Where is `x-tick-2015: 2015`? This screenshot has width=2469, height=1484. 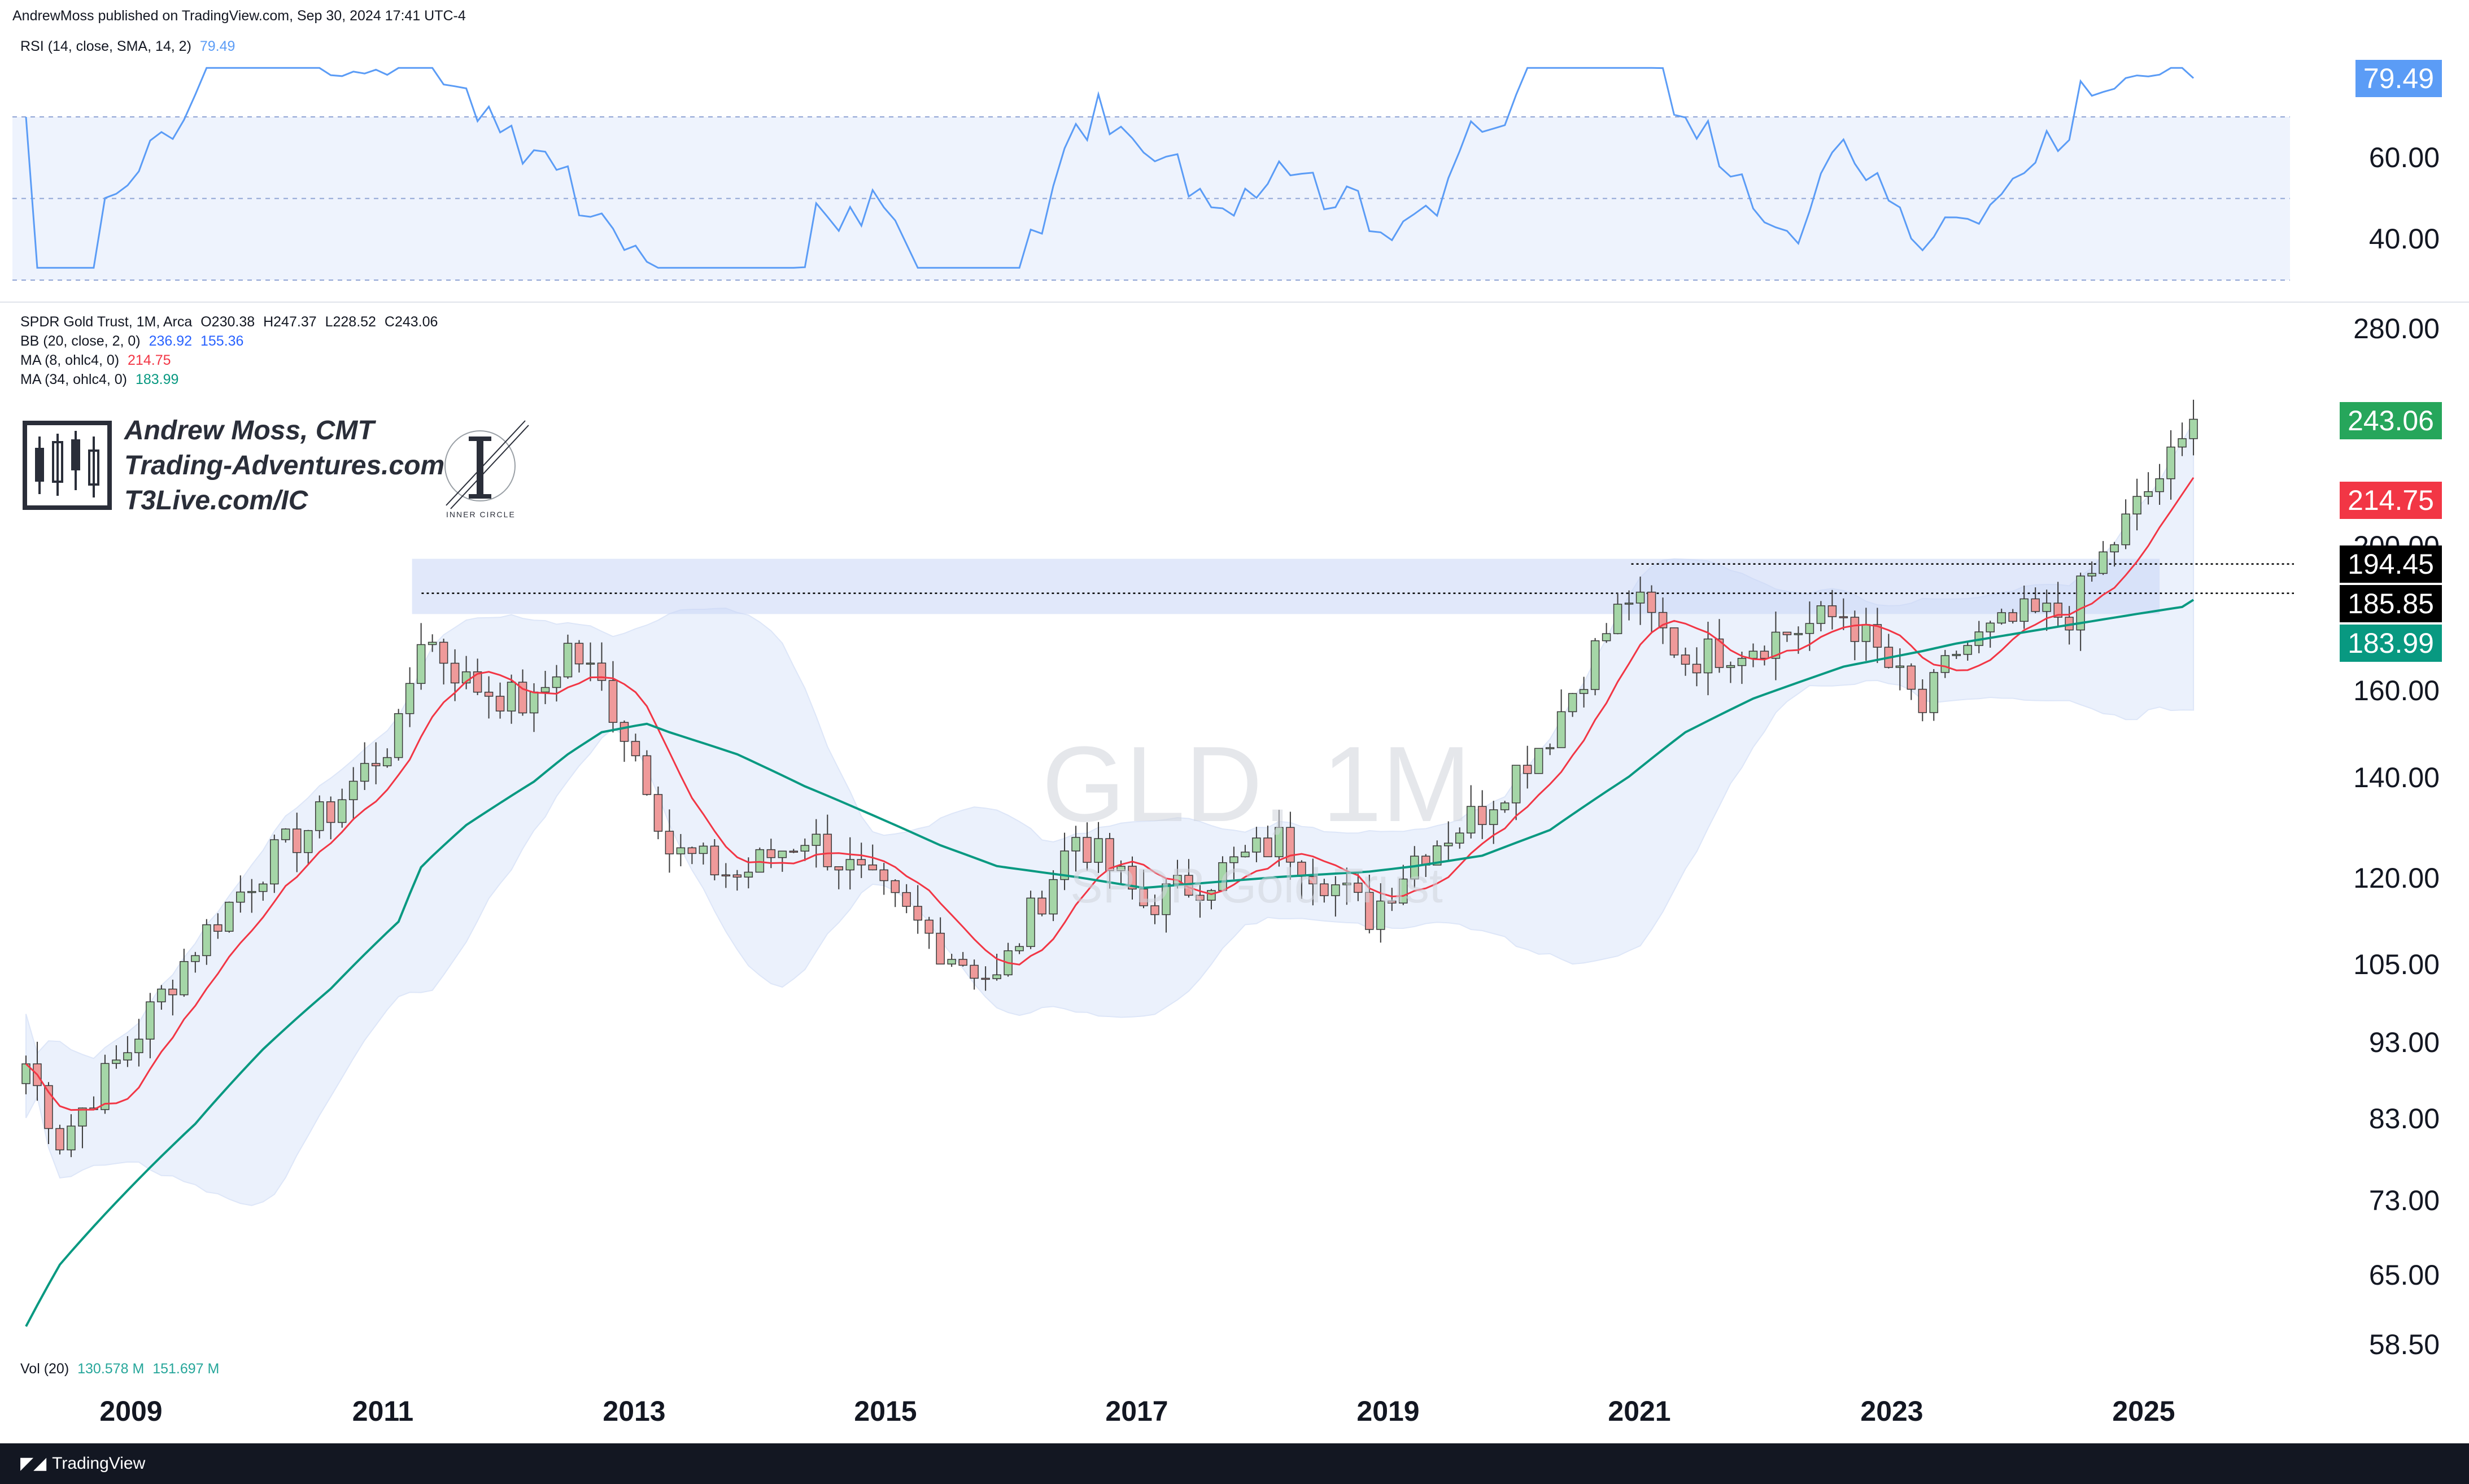 x-tick-2015: 2015 is located at coordinates (885, 1411).